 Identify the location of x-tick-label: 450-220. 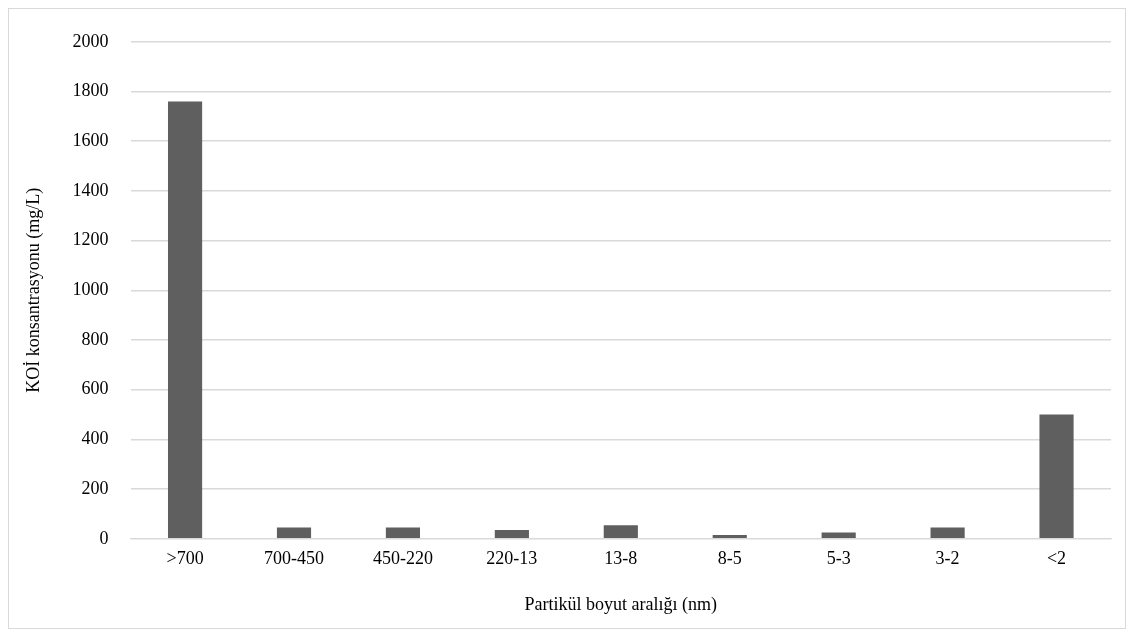
(402, 558).